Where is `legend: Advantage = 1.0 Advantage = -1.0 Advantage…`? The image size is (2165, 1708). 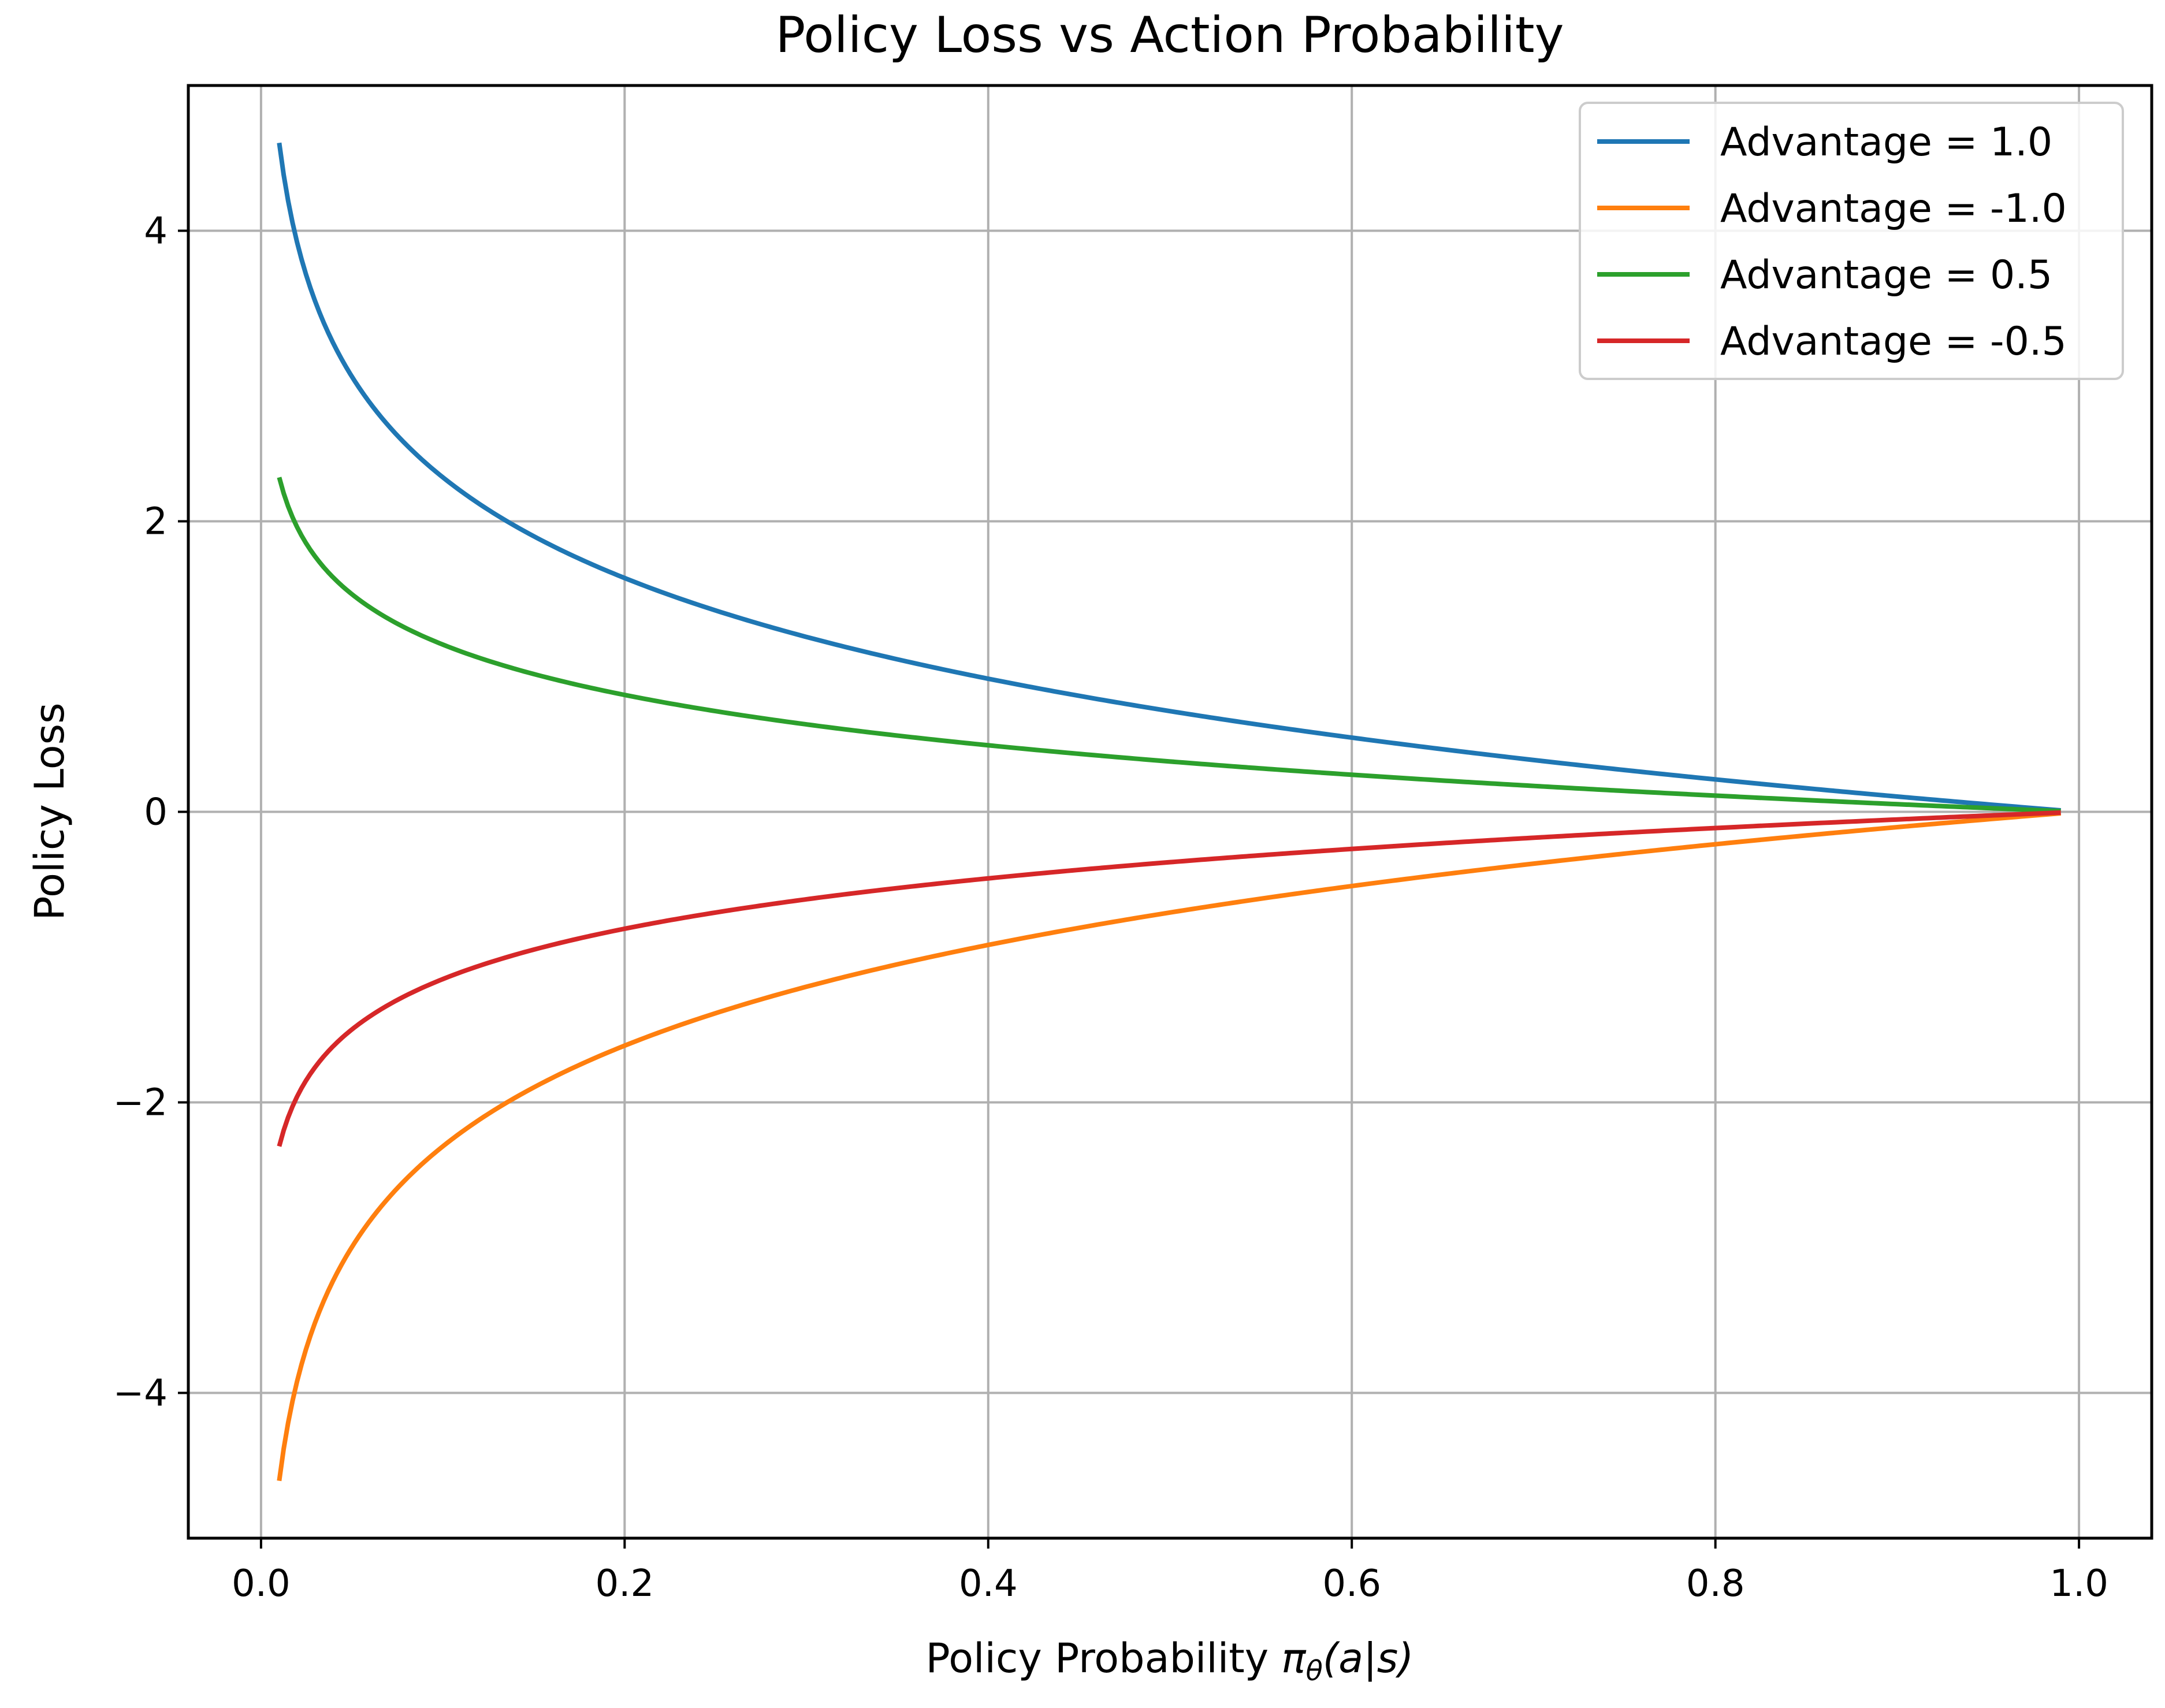 legend: Advantage = 1.0 Advantage = -1.0 Advantage… is located at coordinates (1851, 241).